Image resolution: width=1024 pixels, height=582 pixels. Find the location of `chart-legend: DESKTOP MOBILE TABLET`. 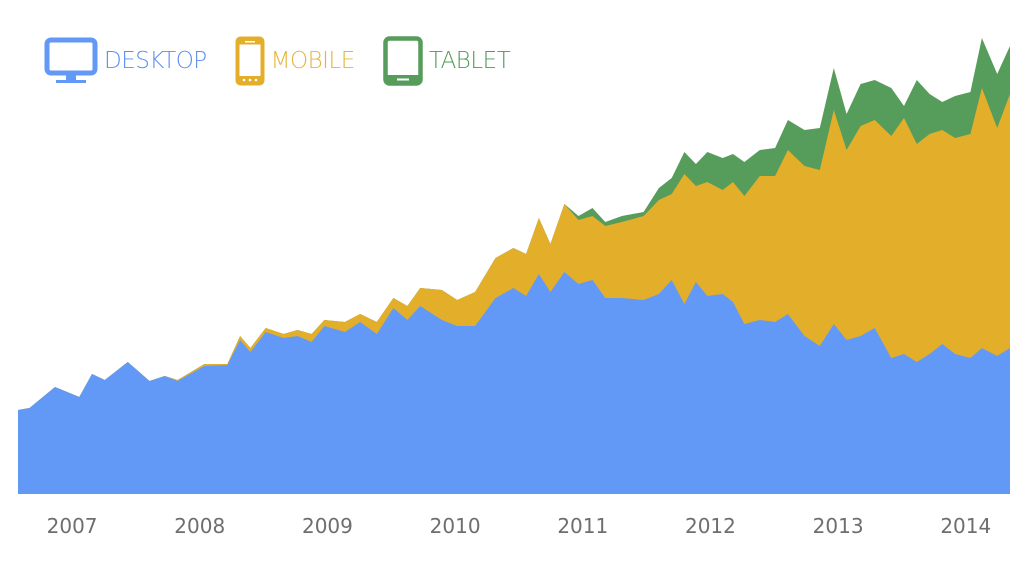

chart-legend: DESKTOP MOBILE TABLET is located at coordinates (291, 61).